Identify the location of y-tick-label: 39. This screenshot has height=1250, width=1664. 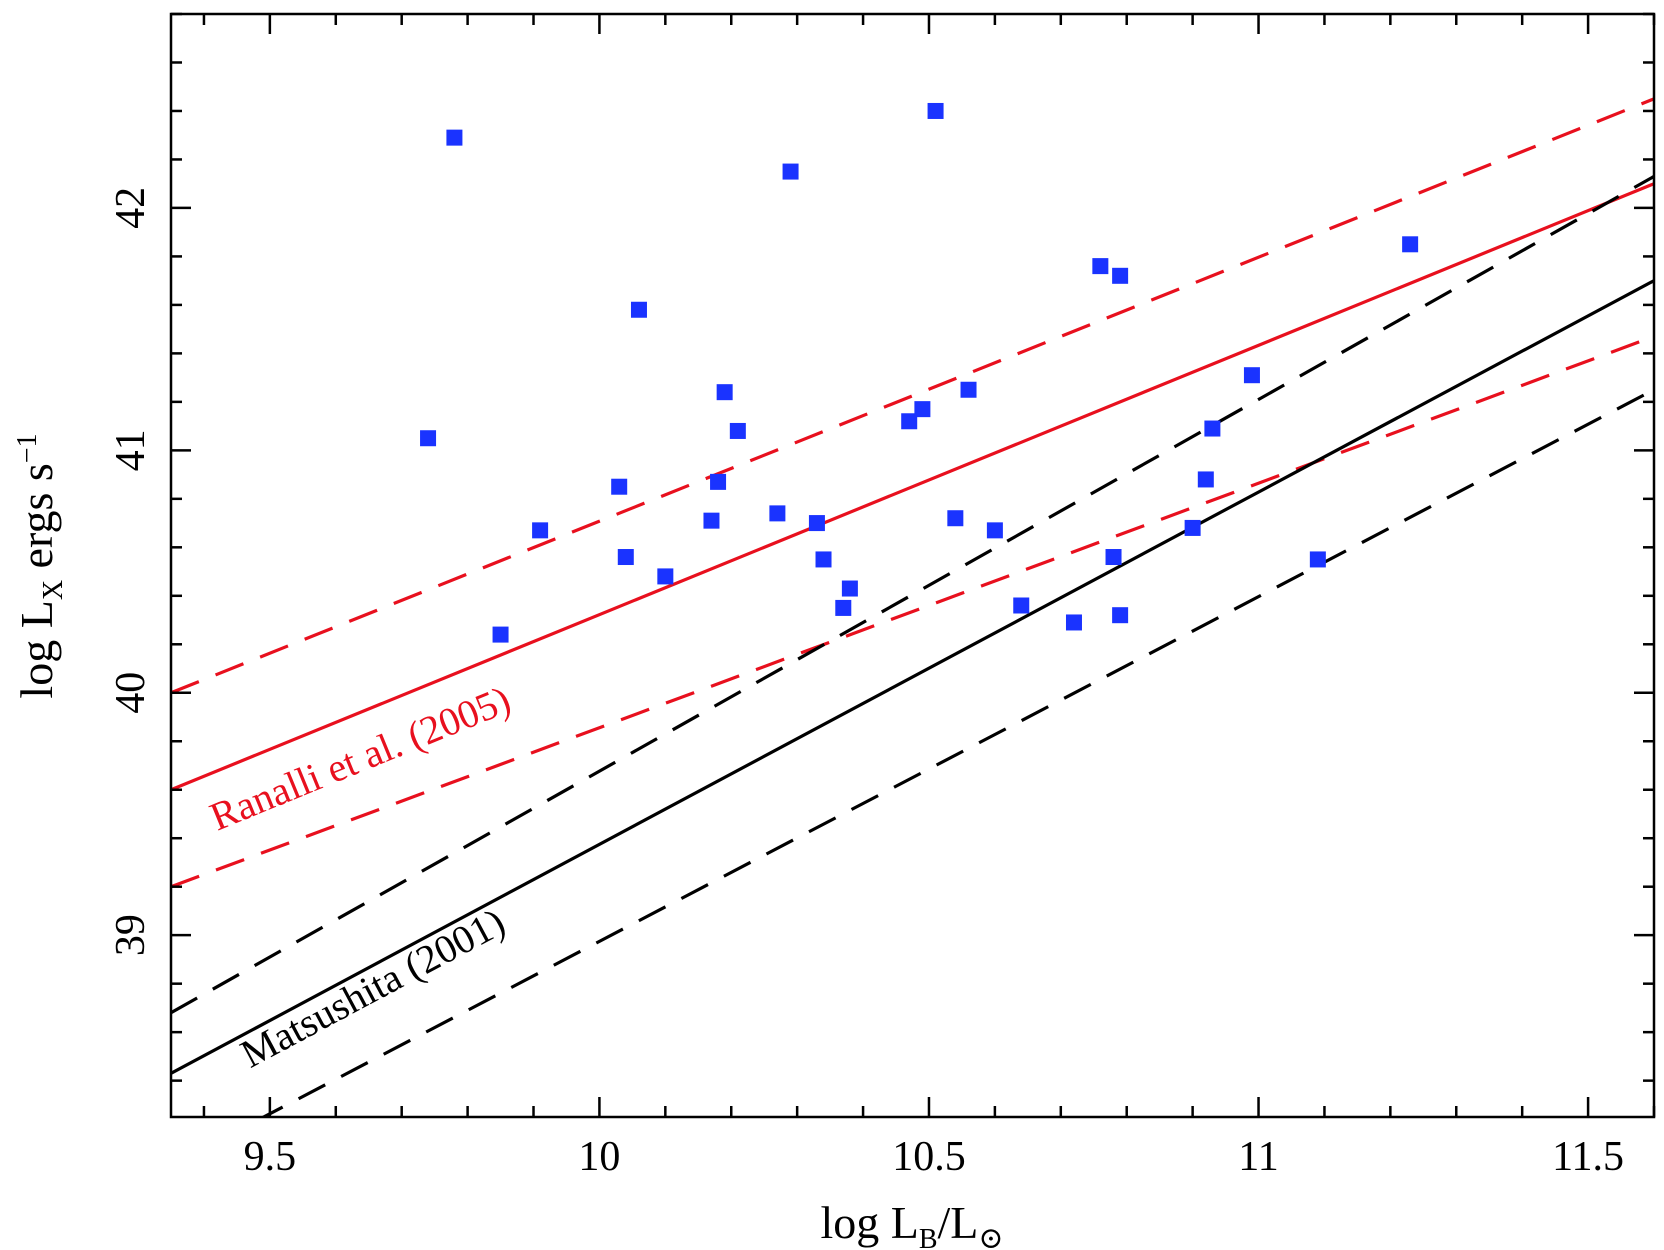
(131, 935).